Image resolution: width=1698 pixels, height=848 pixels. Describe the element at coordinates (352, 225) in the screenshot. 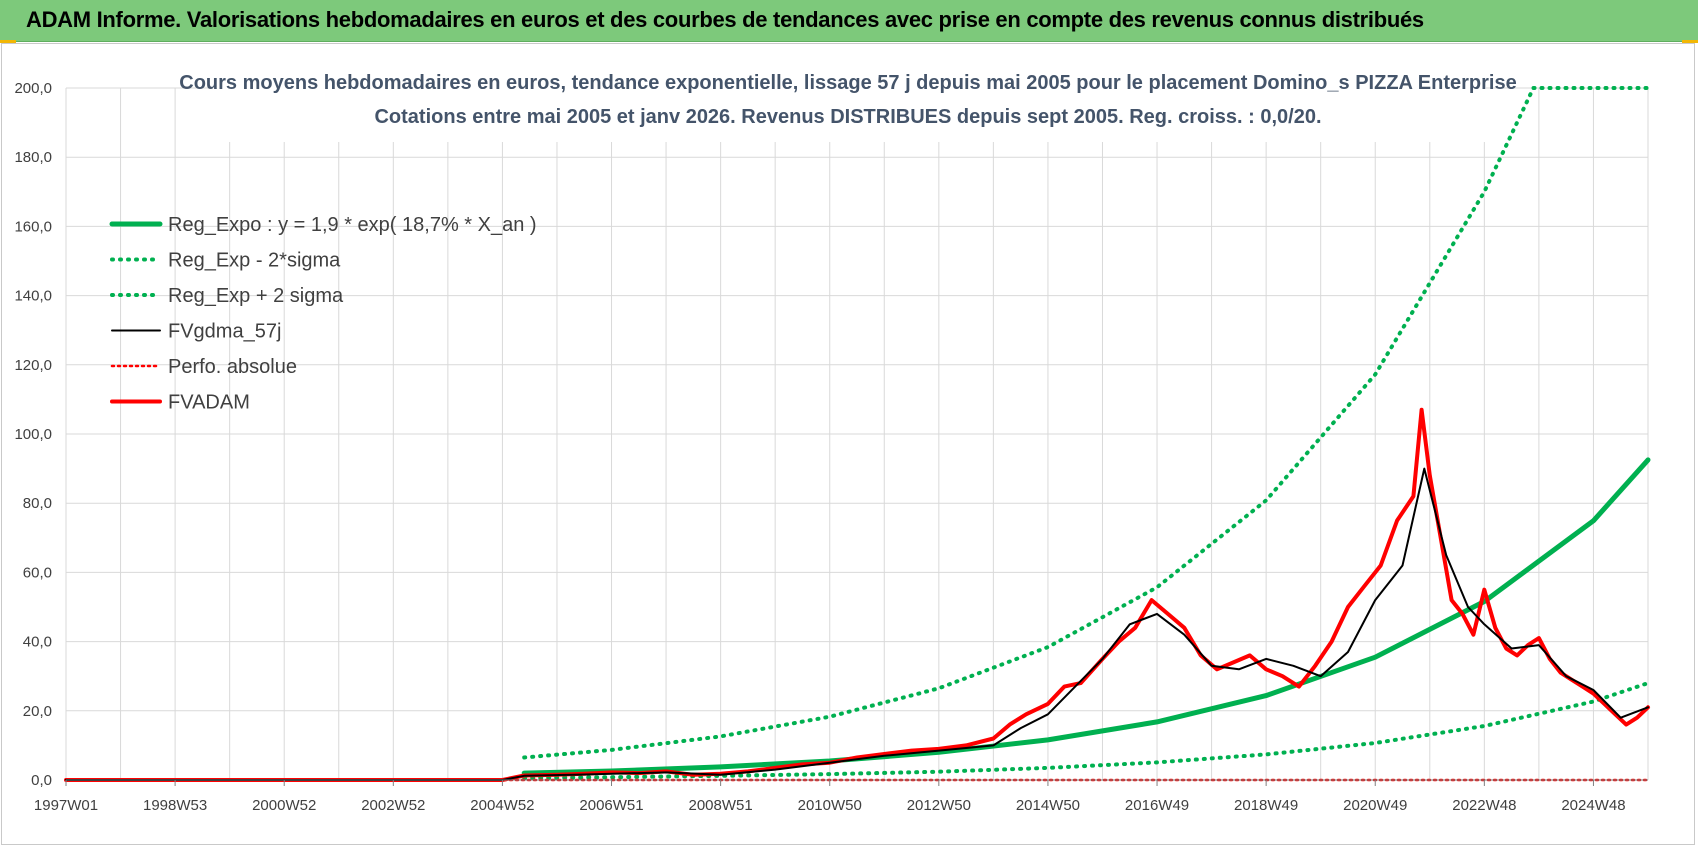

I see `legend-label: Reg_Expo : y = 1,9 * exp( 18,7% * X_an )` at that location.